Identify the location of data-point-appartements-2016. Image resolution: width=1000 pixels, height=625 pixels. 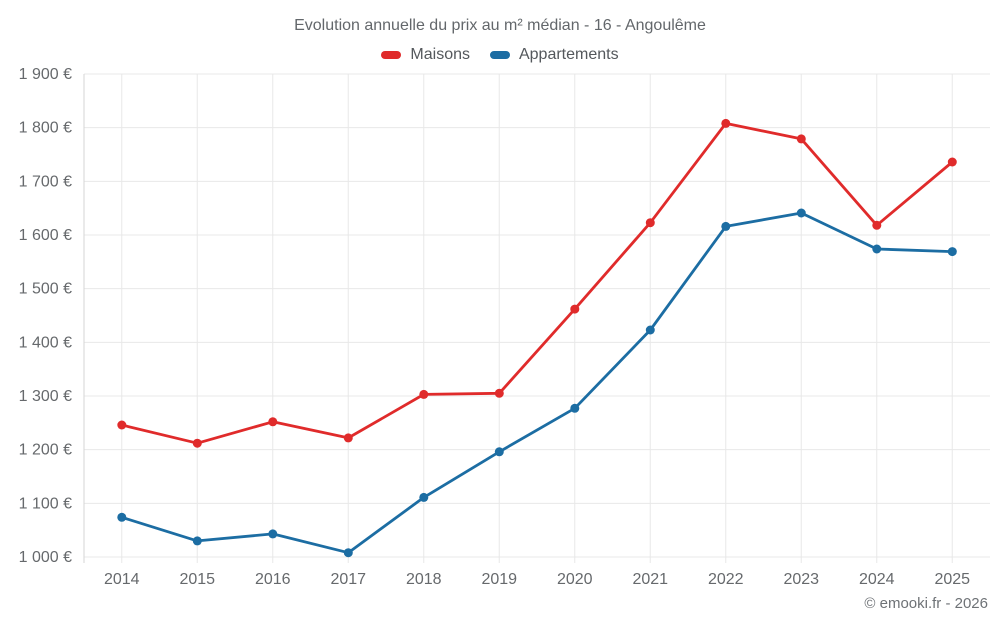
(273, 534).